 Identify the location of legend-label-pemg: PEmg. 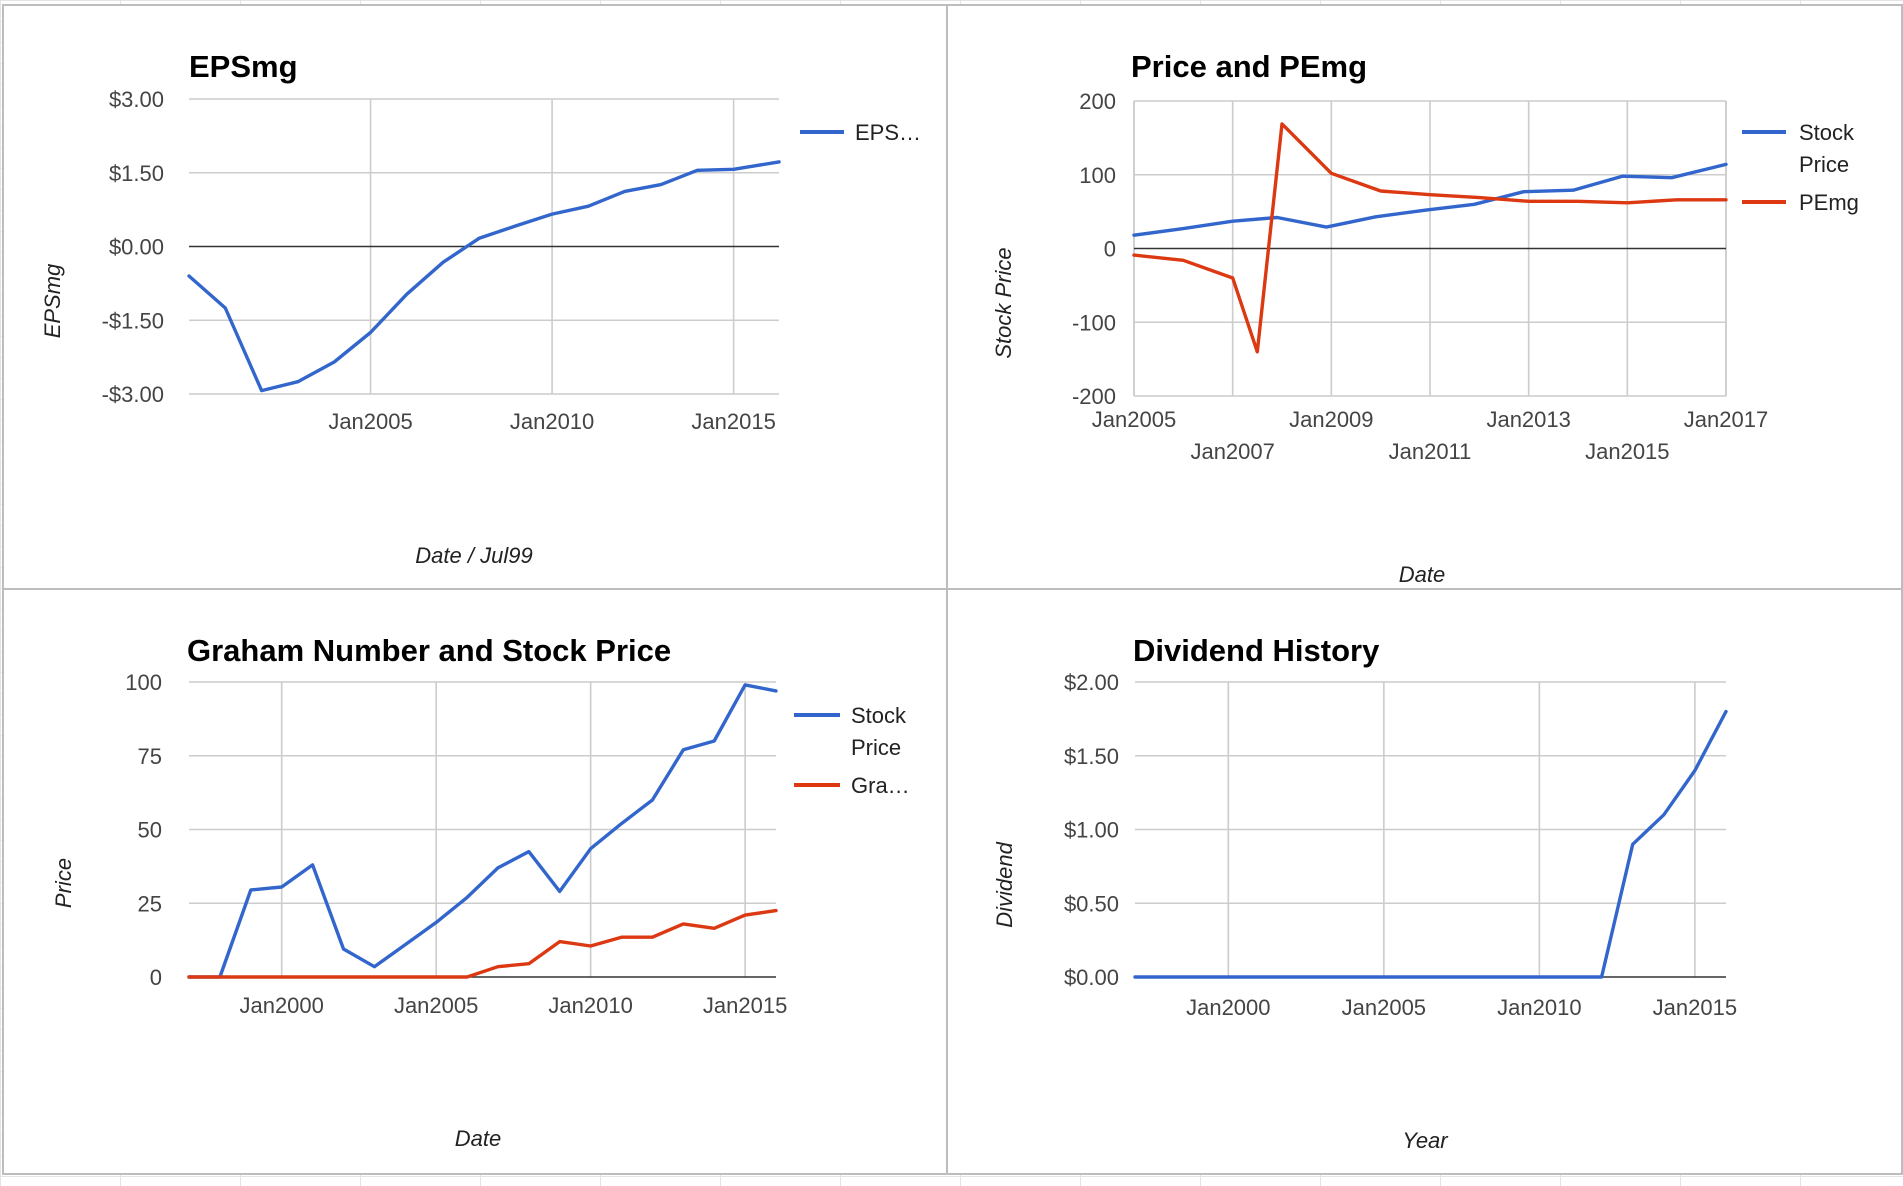
(1829, 202).